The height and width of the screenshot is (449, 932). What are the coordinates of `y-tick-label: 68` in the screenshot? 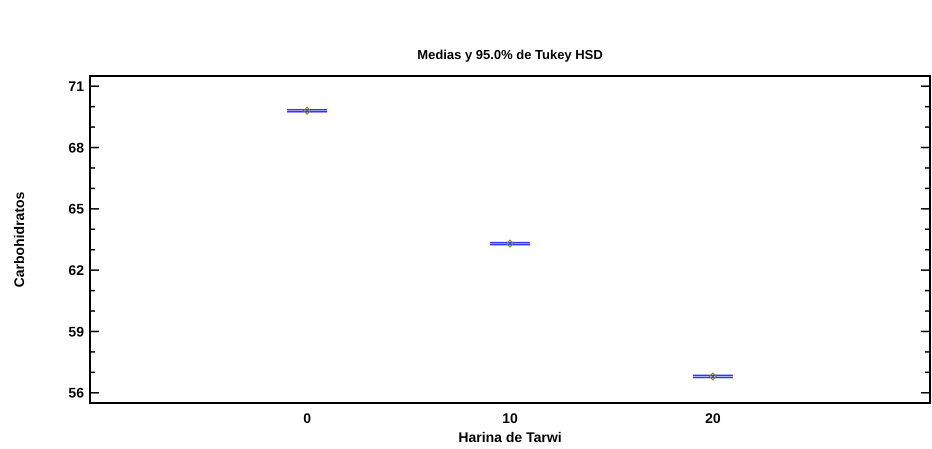 It's located at (76, 147).